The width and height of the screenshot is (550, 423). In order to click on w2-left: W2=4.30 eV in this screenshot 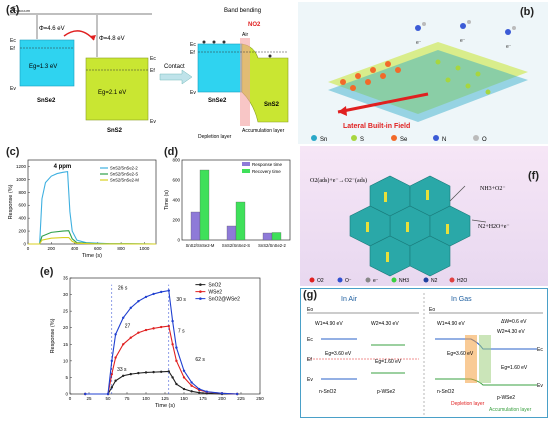, I will do `click(385, 324)`.